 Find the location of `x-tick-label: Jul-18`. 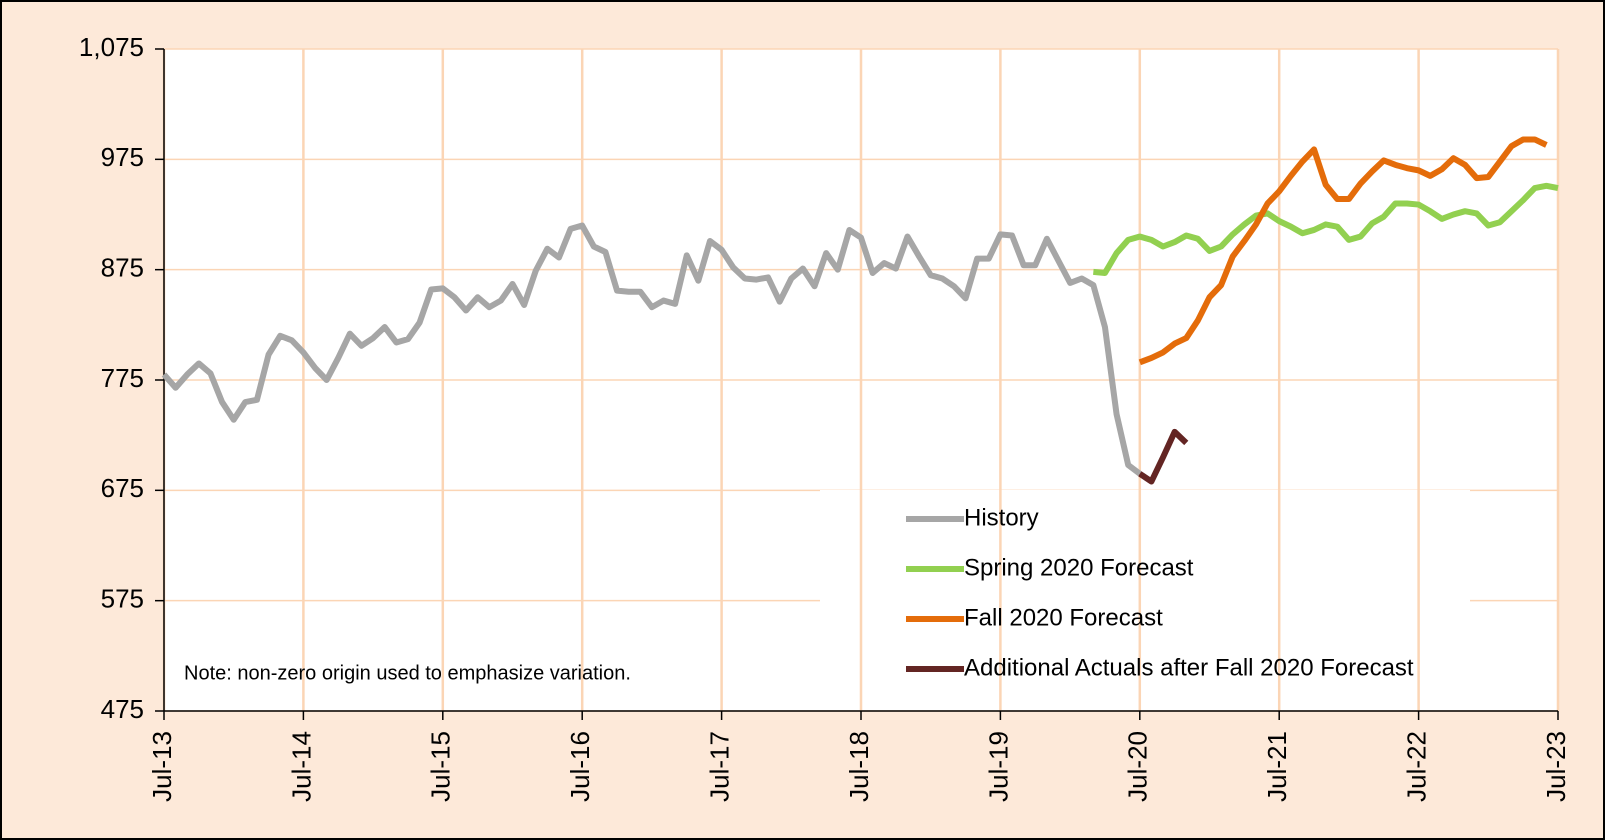

x-tick-label: Jul-18 is located at coordinates (859, 766).